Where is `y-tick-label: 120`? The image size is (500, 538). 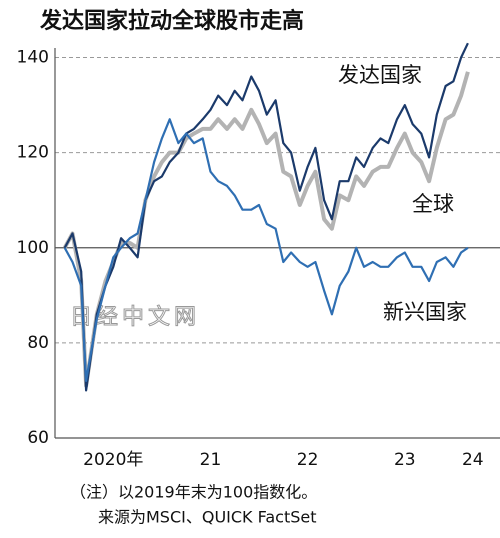
y-tick-label: 120 is located at coordinates (33, 153).